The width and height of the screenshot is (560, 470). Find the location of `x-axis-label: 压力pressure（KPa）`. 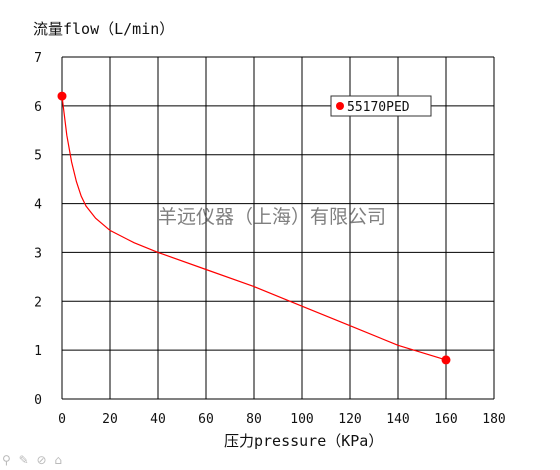

x-axis-label: 压力pressure（KPa） is located at coordinates (303, 441).